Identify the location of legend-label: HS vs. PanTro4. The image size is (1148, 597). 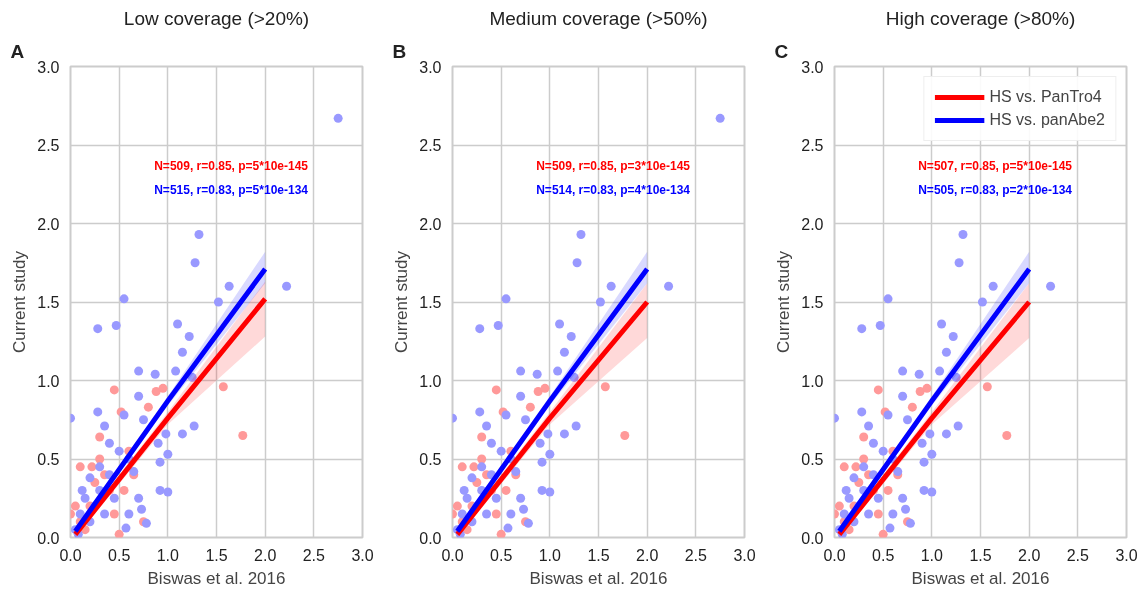
(1045, 97).